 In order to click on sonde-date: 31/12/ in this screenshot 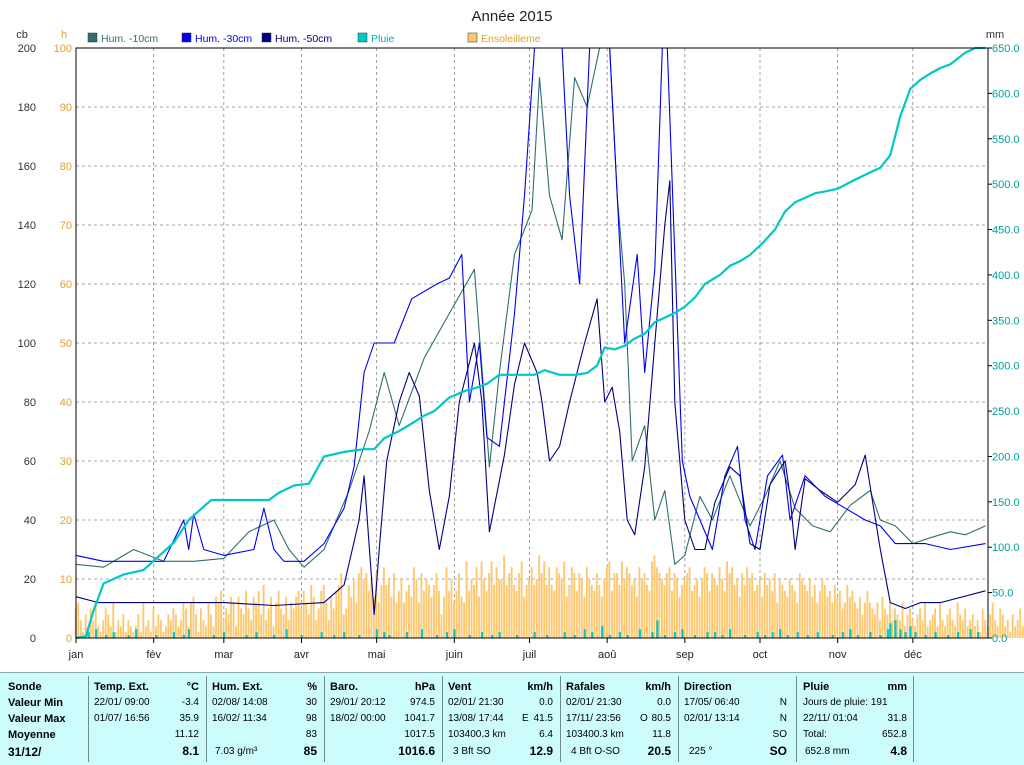, I will do `click(25, 752)`.